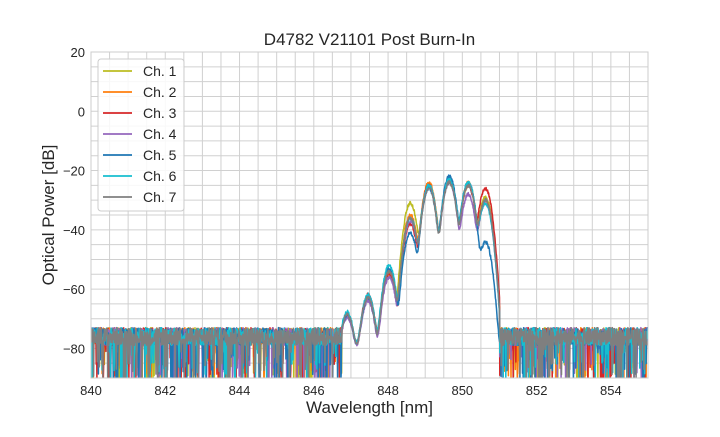 The width and height of the screenshot is (720, 437). I want to click on x-tick-label: 842, so click(165, 390).